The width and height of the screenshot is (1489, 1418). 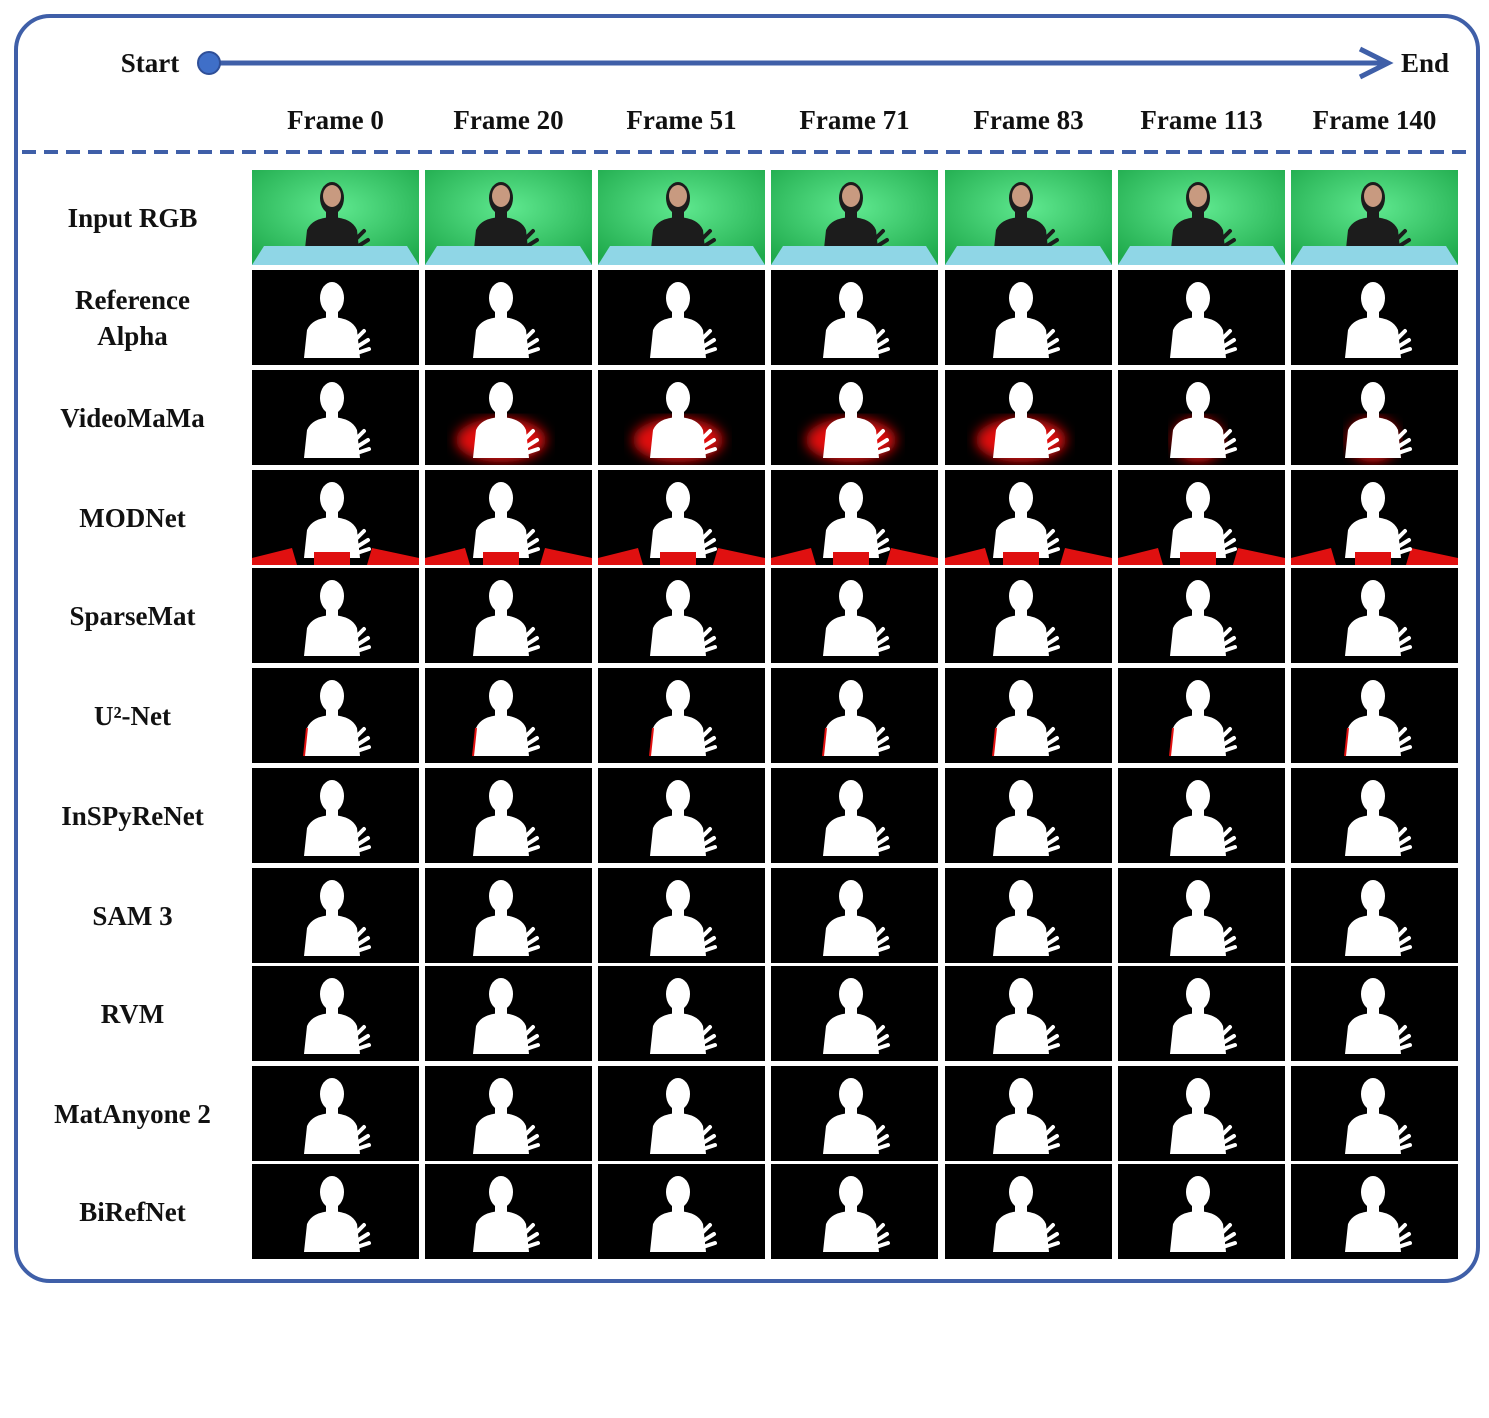 What do you see at coordinates (335, 120) in the screenshot?
I see `frame-label: Frame 0` at bounding box center [335, 120].